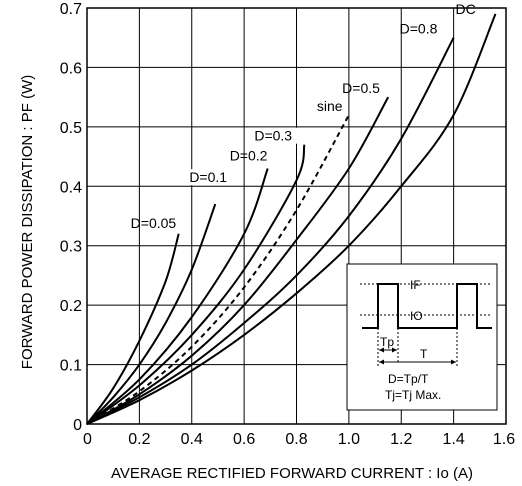 This screenshot has height=486, width=522. I want to click on duty-cycle-inset: IF IO Tp T D=Tp/T Tj=Tj Max., so click(422, 337).